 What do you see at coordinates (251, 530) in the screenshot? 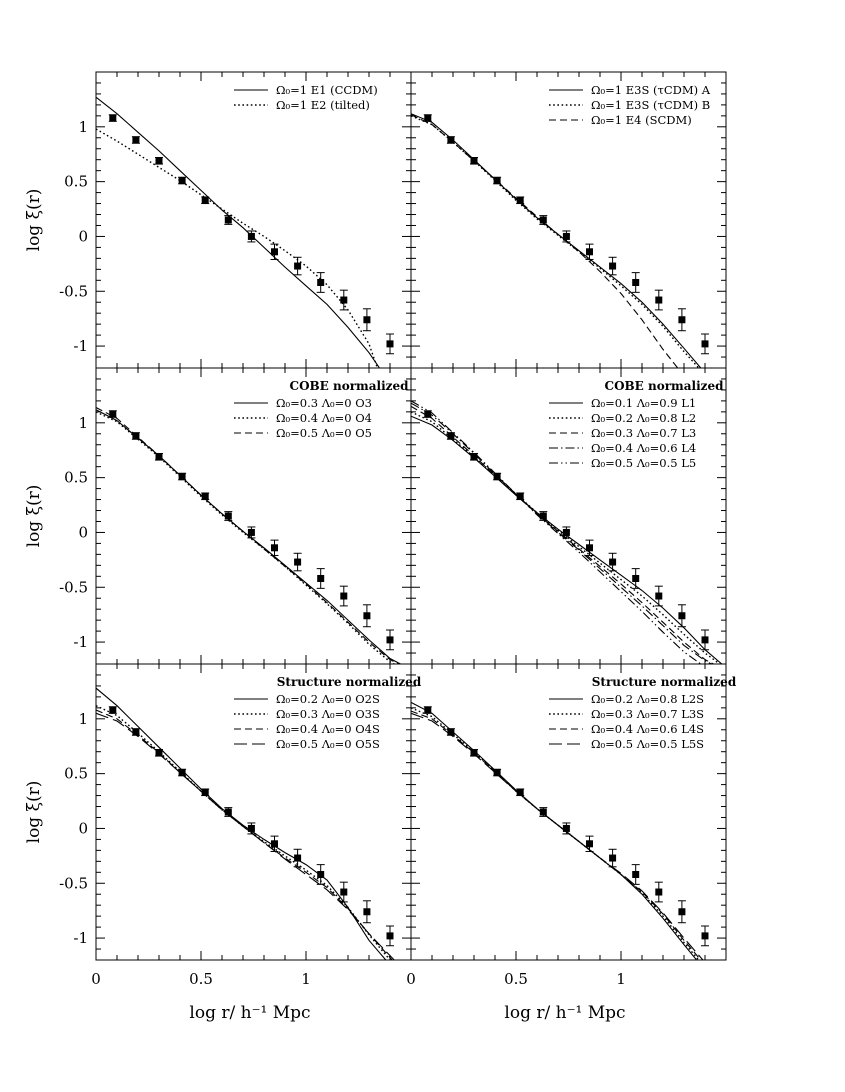
I see `points-middle-left` at bounding box center [251, 530].